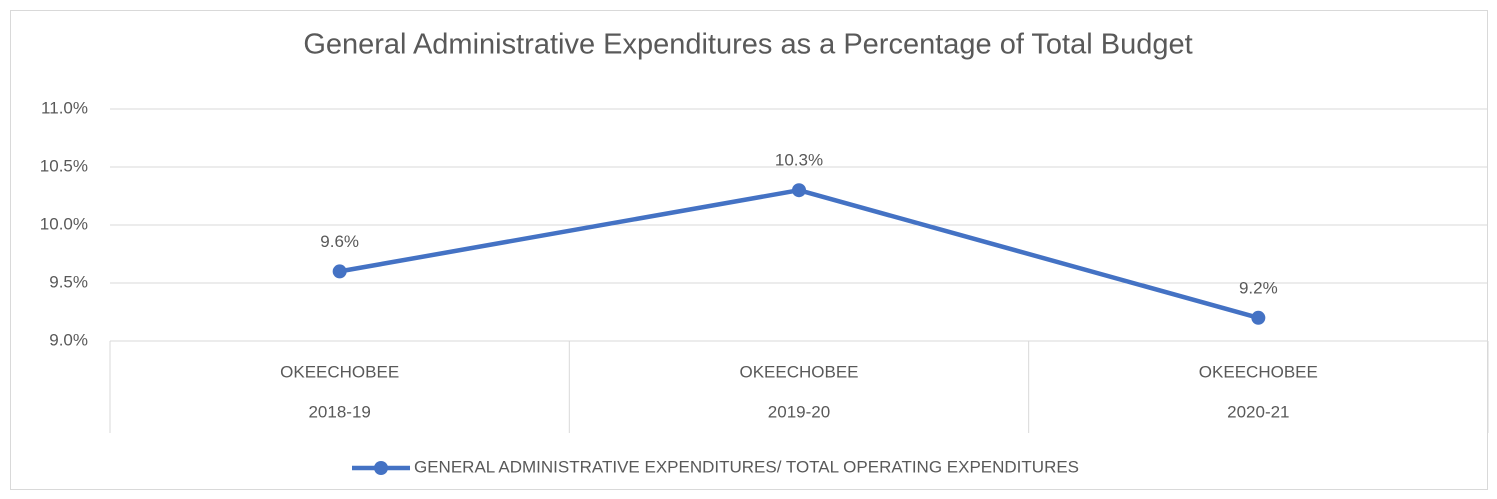  I want to click on y-tick-label: 10.5%, so click(64, 165).